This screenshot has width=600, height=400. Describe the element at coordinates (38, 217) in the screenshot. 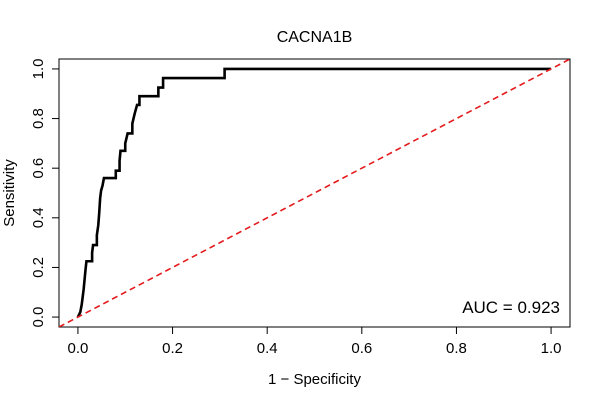

I see `y-tick-label: 0.4` at that location.